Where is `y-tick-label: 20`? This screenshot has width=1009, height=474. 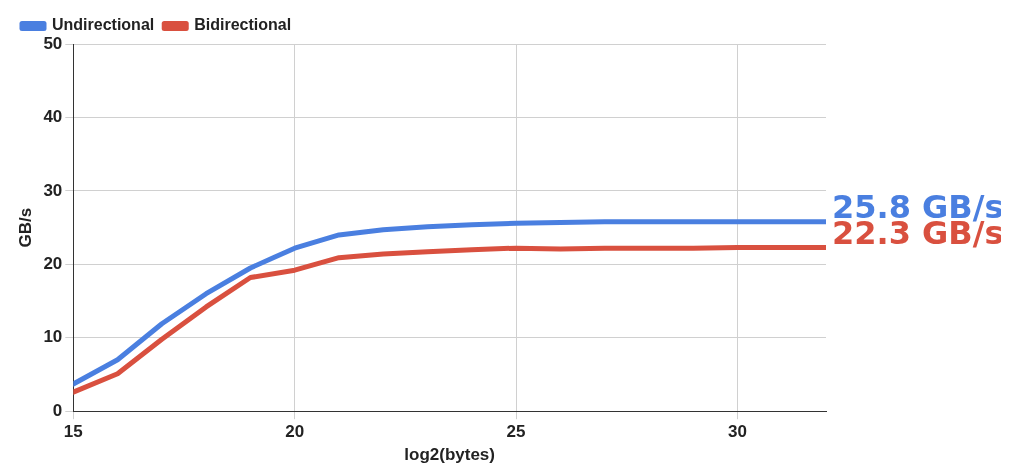
y-tick-label: 20 is located at coordinates (53, 264).